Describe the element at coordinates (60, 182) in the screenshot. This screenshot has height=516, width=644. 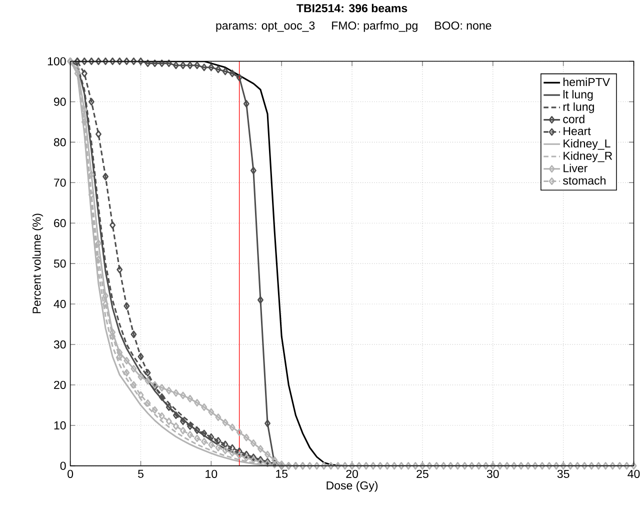
I see `y-tick-label: 70` at that location.